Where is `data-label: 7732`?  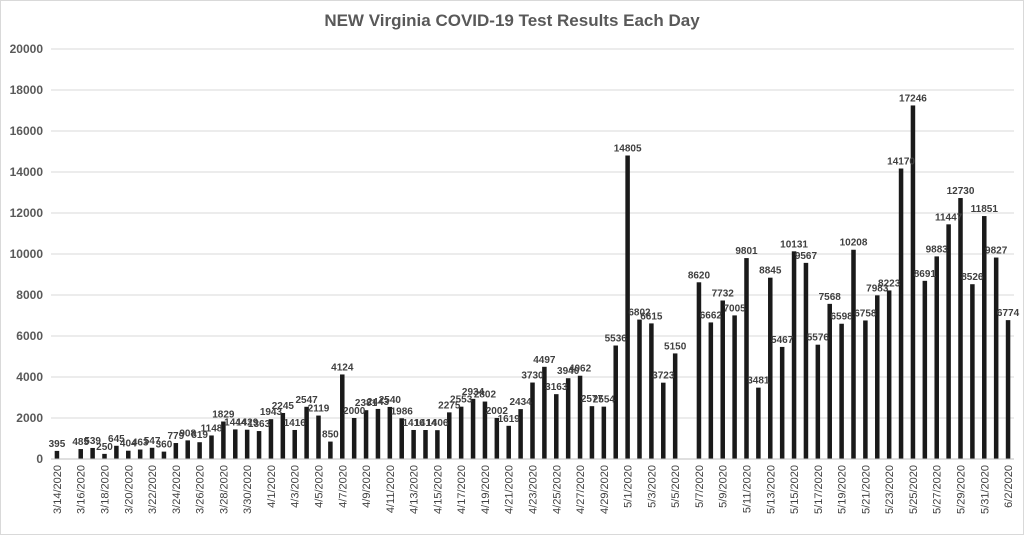
data-label: 7732 is located at coordinates (723, 293).